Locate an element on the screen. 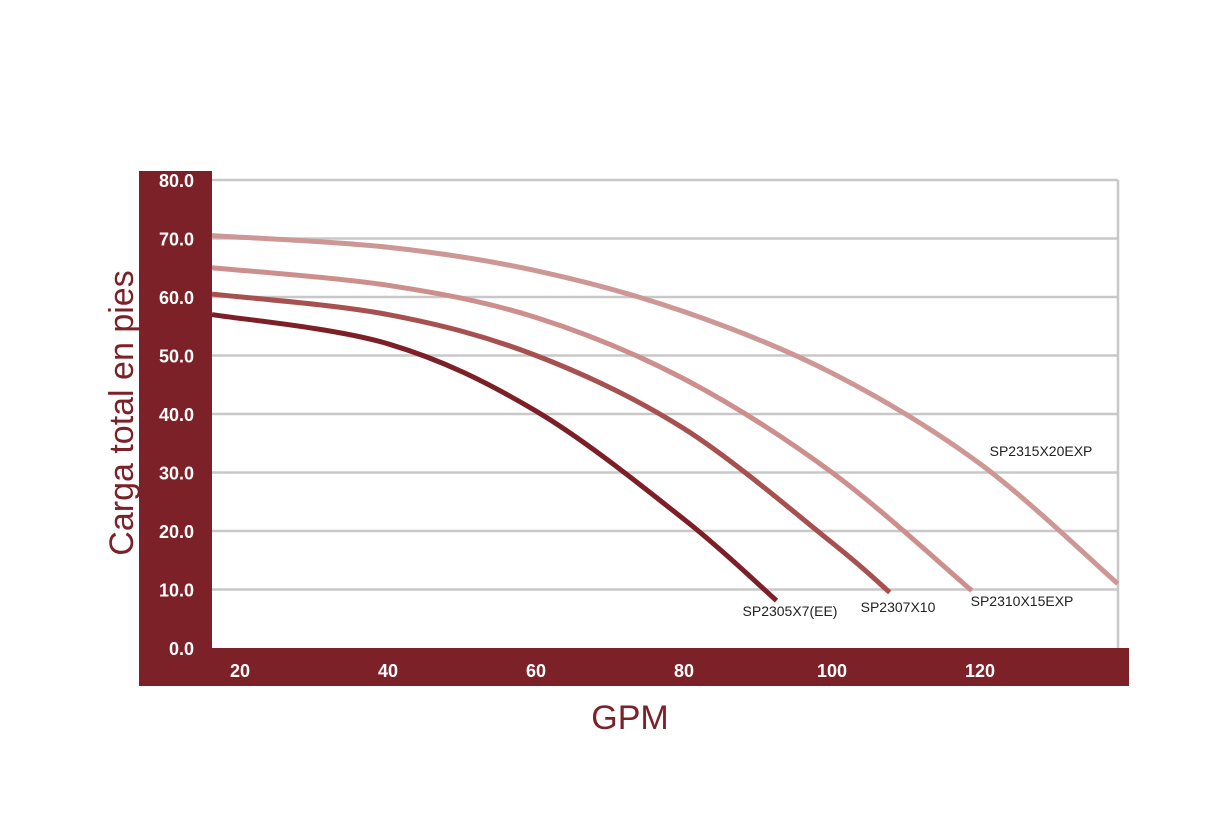  x-tick-label: 120 is located at coordinates (980, 671).